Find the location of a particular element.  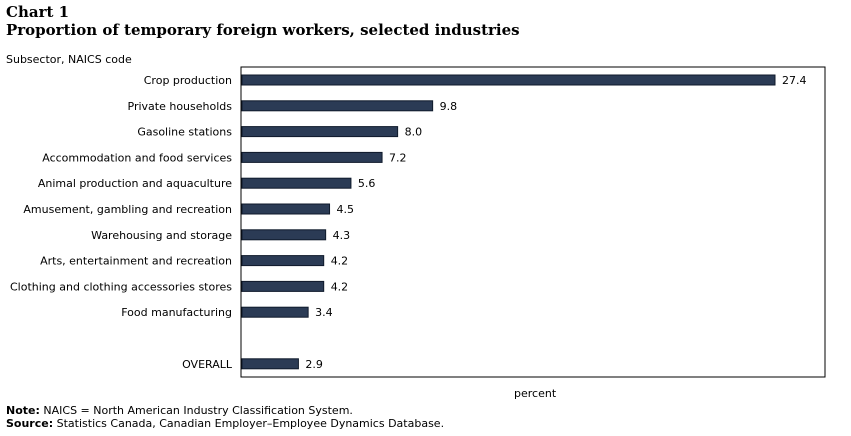

value-label: 9.8 is located at coordinates (449, 106).